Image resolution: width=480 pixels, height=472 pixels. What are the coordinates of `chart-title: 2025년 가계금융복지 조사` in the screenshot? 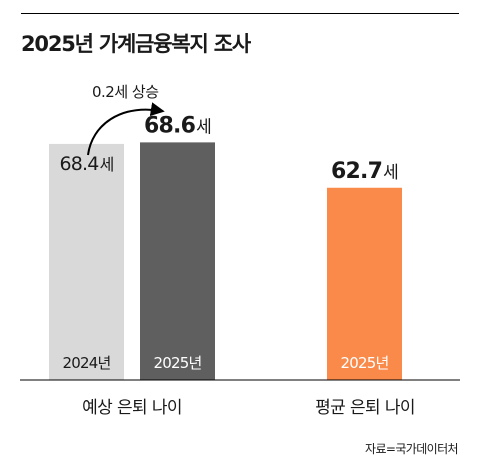 It's located at (136, 44).